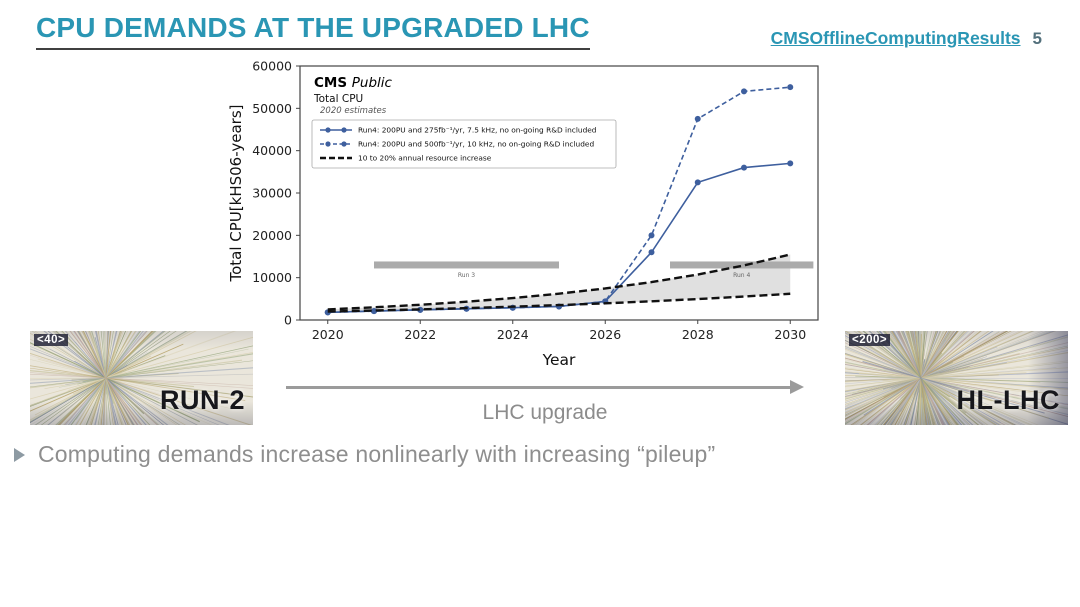 This screenshot has height=607, width=1080. What do you see at coordinates (425, 158) in the screenshot?
I see `svg-text:10 to 20% annual resource incr: 10 to 20% annual resource increase` at bounding box center [425, 158].